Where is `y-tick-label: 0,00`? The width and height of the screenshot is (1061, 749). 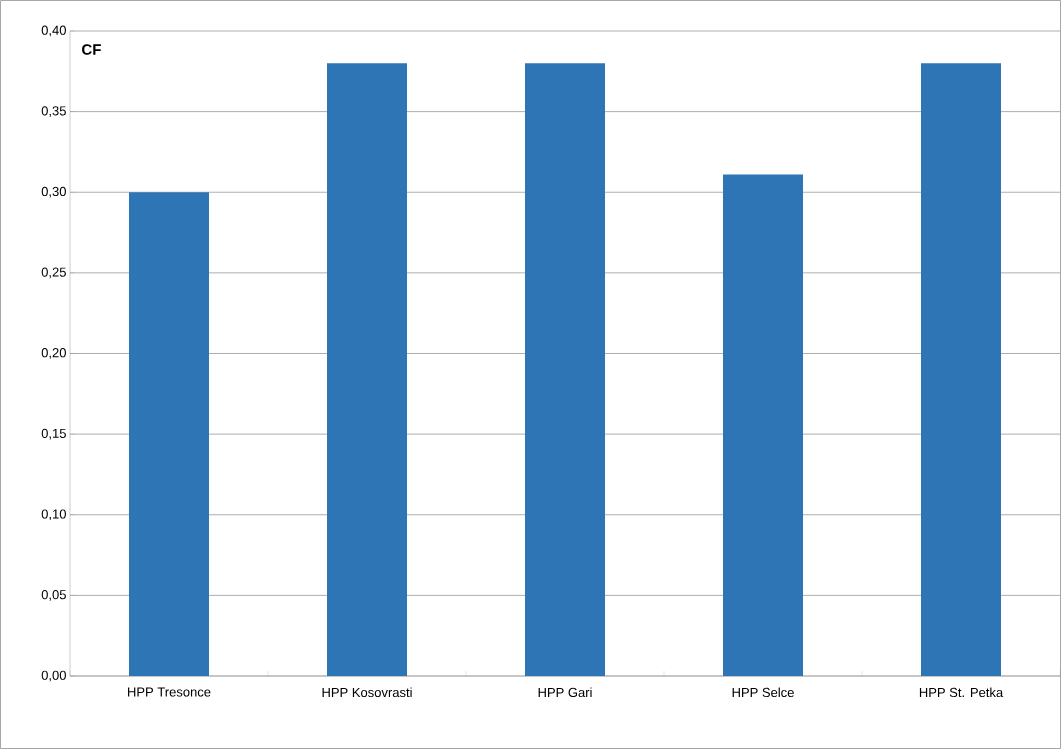
y-tick-label: 0,00 is located at coordinates (53, 676).